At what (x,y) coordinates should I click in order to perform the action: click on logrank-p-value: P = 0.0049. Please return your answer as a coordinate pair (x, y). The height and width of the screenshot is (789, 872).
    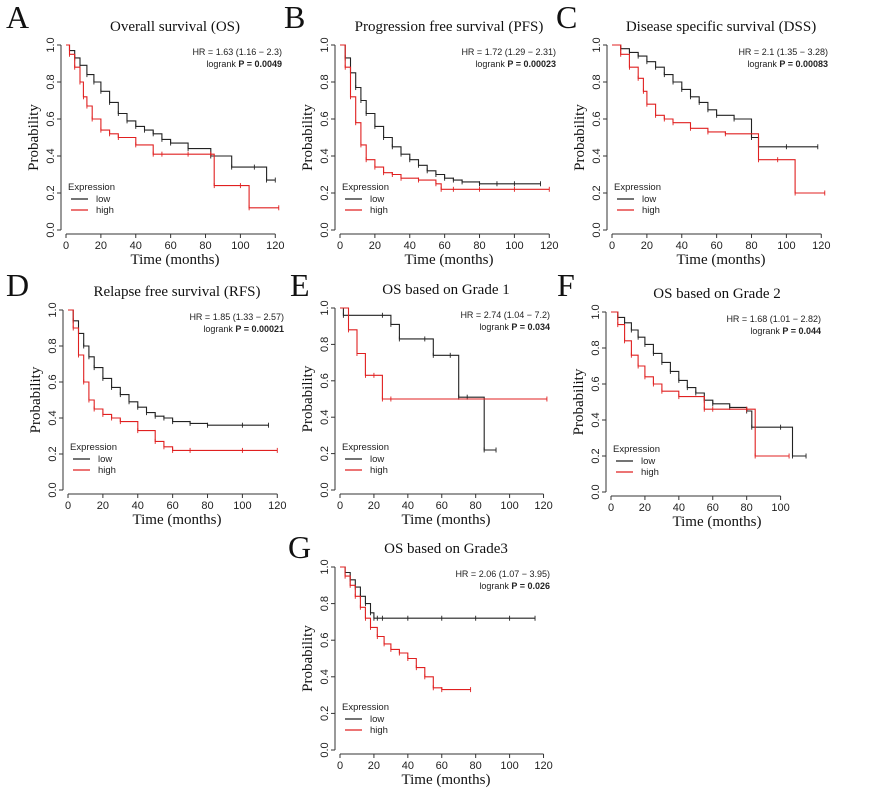
    Looking at the image, I should click on (260, 64).